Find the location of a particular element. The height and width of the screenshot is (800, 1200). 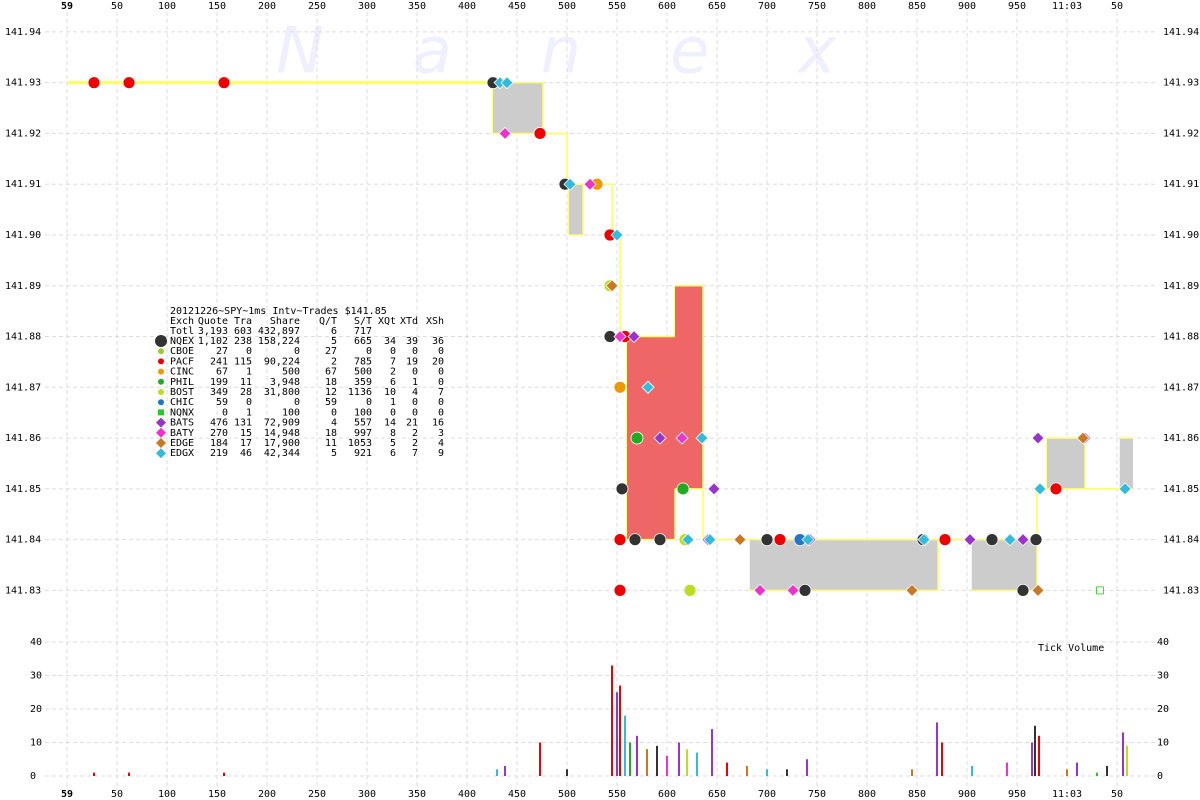

legend-name: BATS is located at coordinates (182, 423).